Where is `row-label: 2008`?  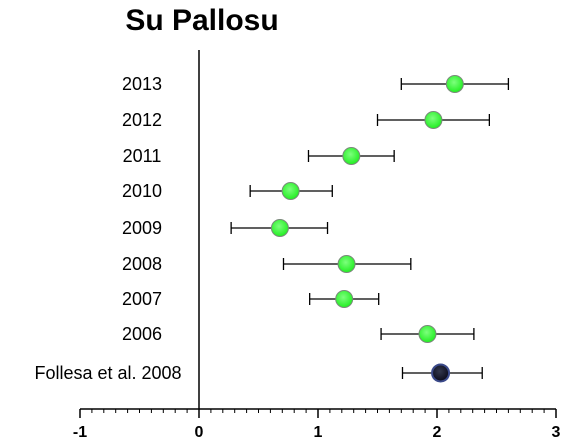
row-label: 2008 is located at coordinates (142, 264).